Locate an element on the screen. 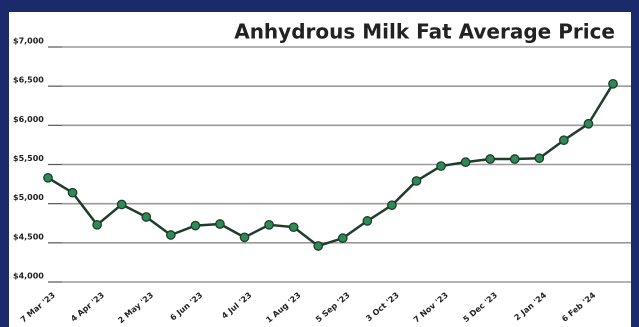  y-tick-label: $4,000 is located at coordinates (28, 276).